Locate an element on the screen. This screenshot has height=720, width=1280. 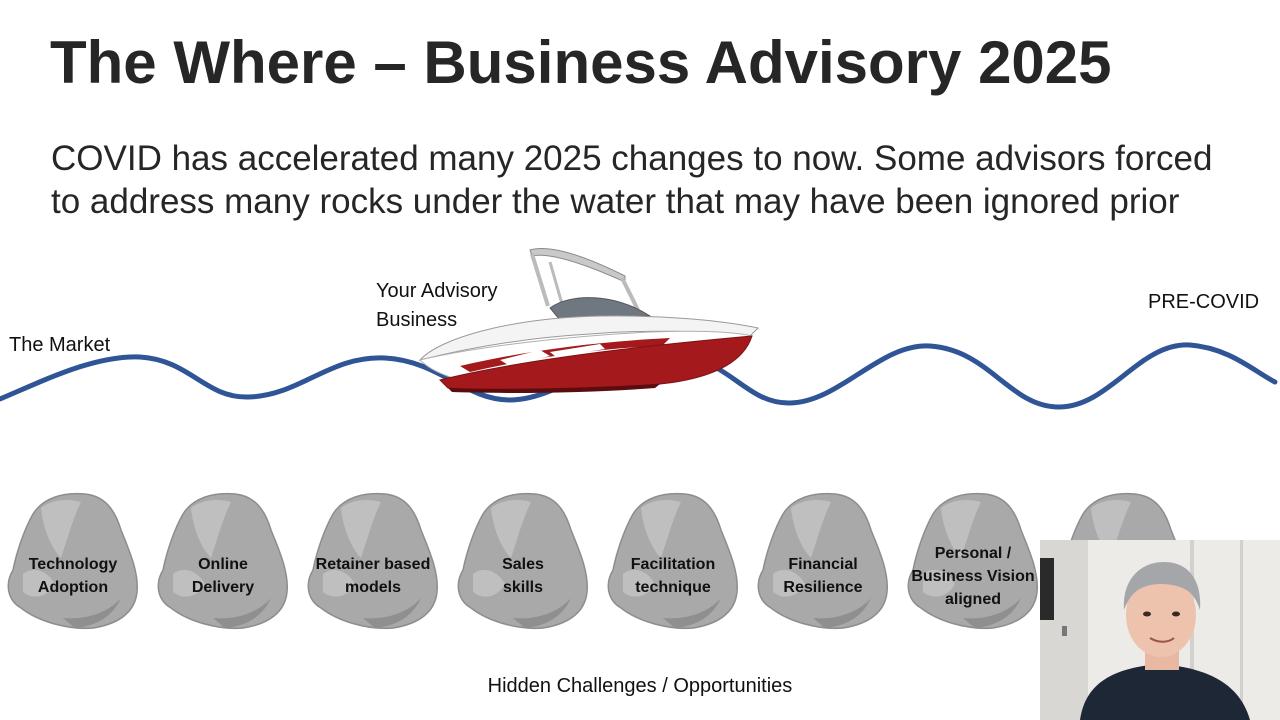
rock-label: Sales skills is located at coordinates (523, 576).